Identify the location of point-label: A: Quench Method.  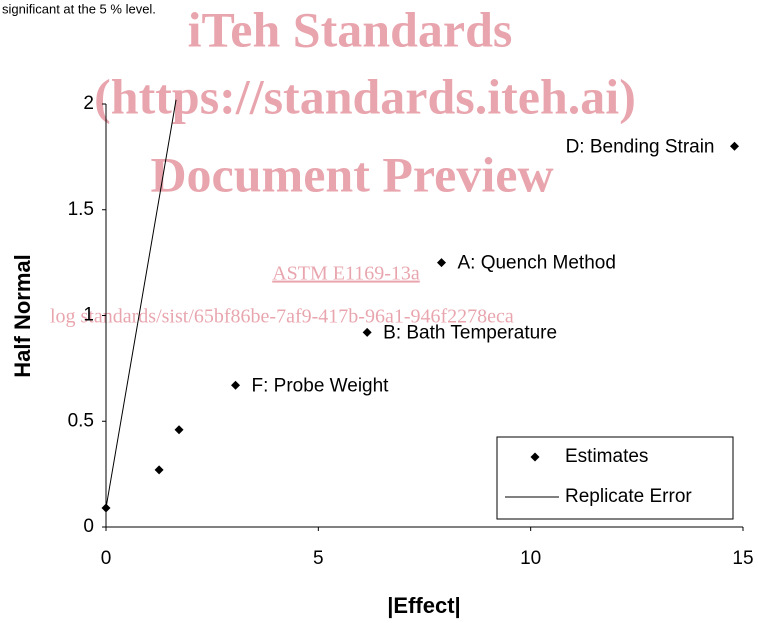
(536, 263).